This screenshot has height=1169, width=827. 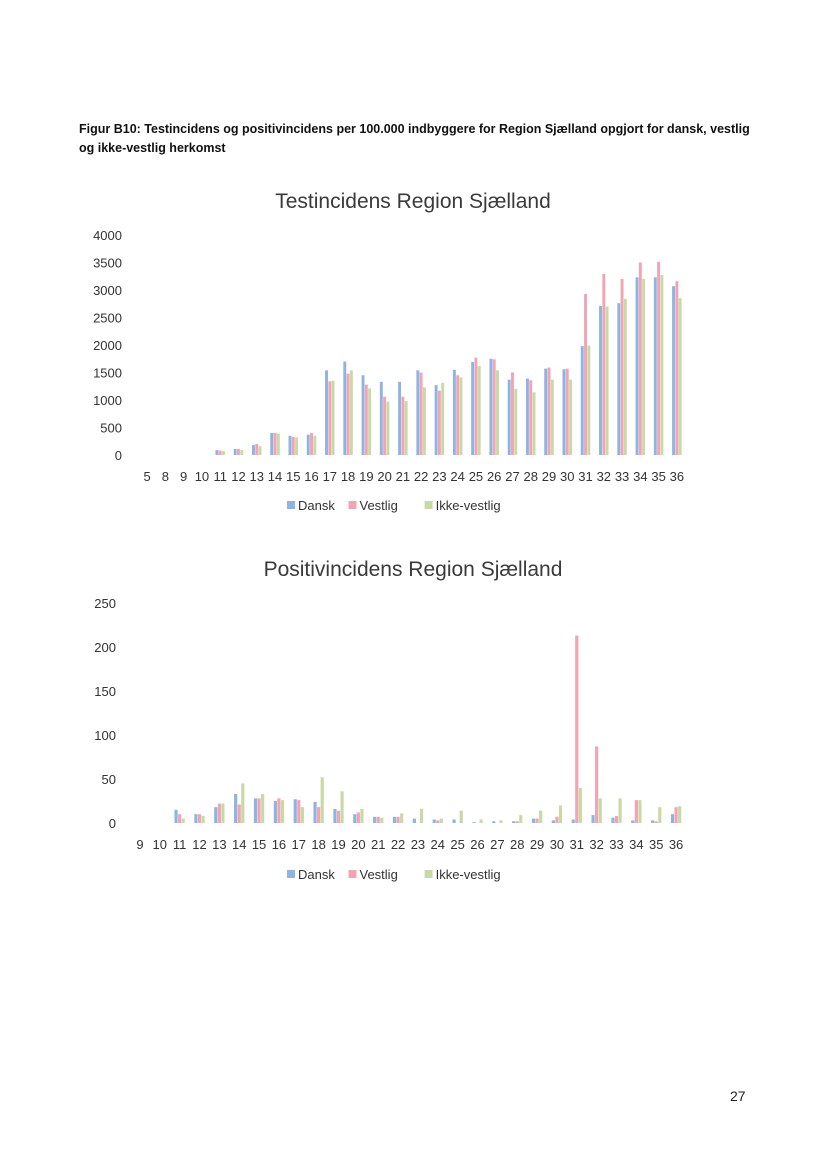 What do you see at coordinates (105, 735) in the screenshot?
I see `y-tick-label: 100` at bounding box center [105, 735].